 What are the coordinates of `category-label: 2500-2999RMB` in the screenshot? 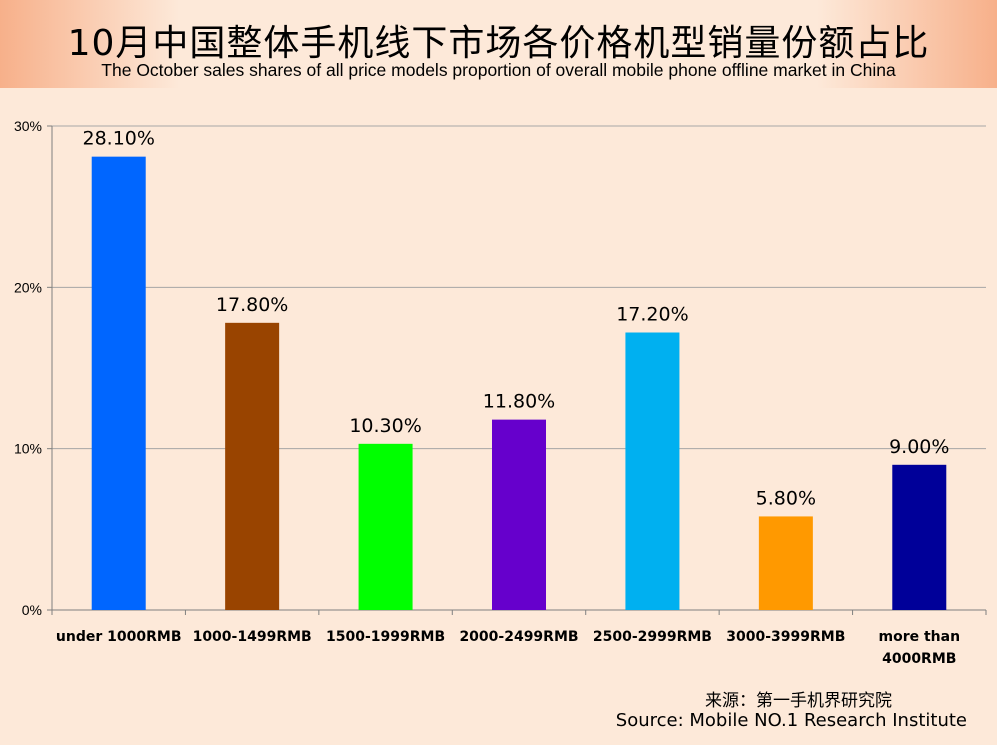 It's located at (652, 637).